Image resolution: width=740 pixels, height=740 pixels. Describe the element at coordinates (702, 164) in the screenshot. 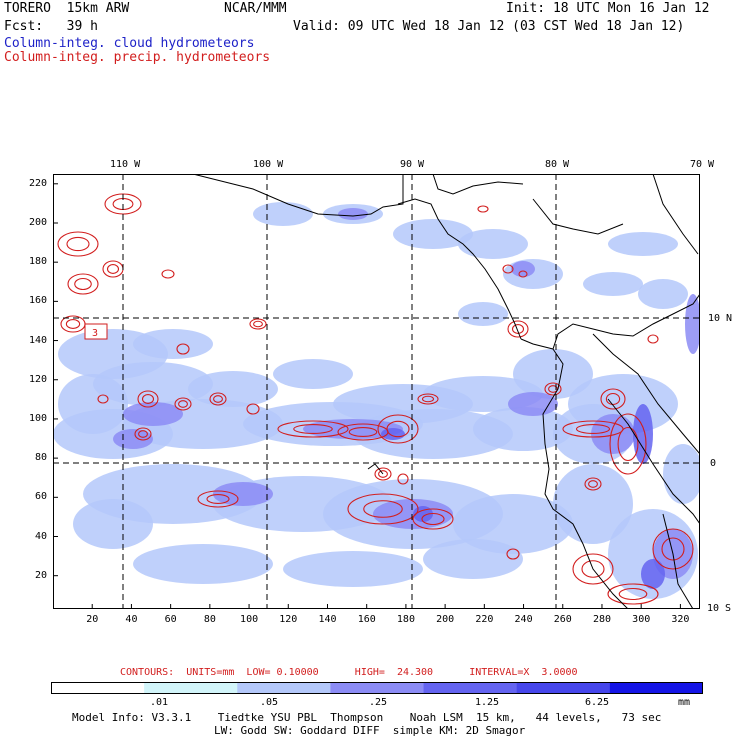

I see `lon-label-70w: 70 W` at that location.